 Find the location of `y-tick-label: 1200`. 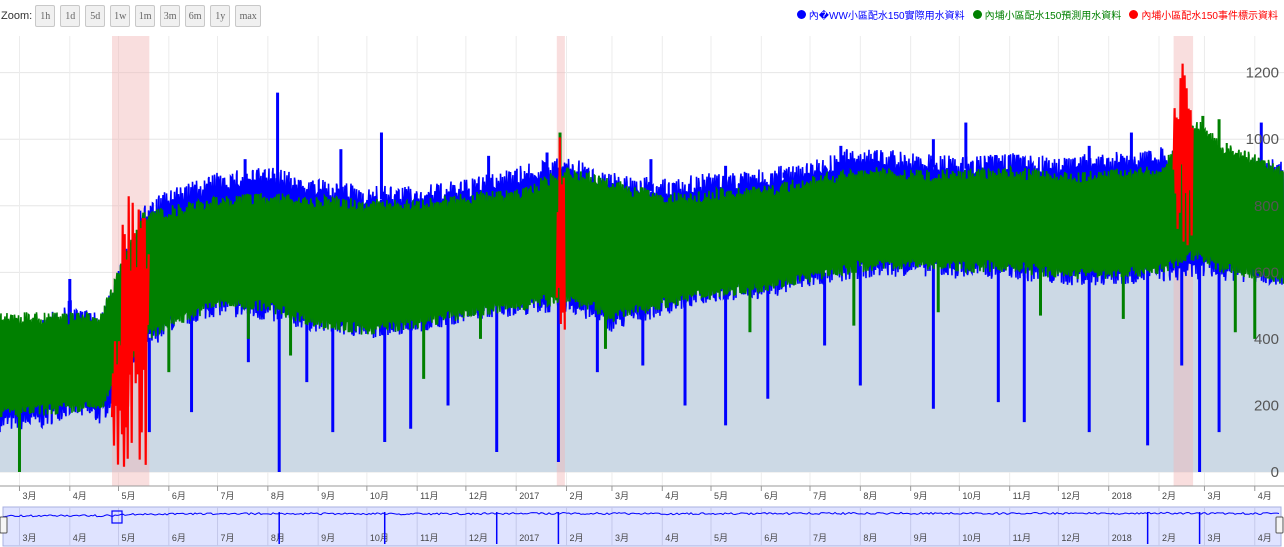

y-tick-label: 1200 is located at coordinates (1262, 73).